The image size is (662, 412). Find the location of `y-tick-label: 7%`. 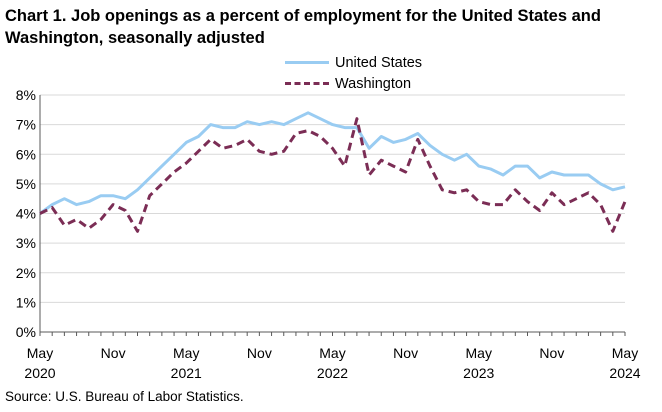

y-tick-label: 7% is located at coordinates (26, 125).